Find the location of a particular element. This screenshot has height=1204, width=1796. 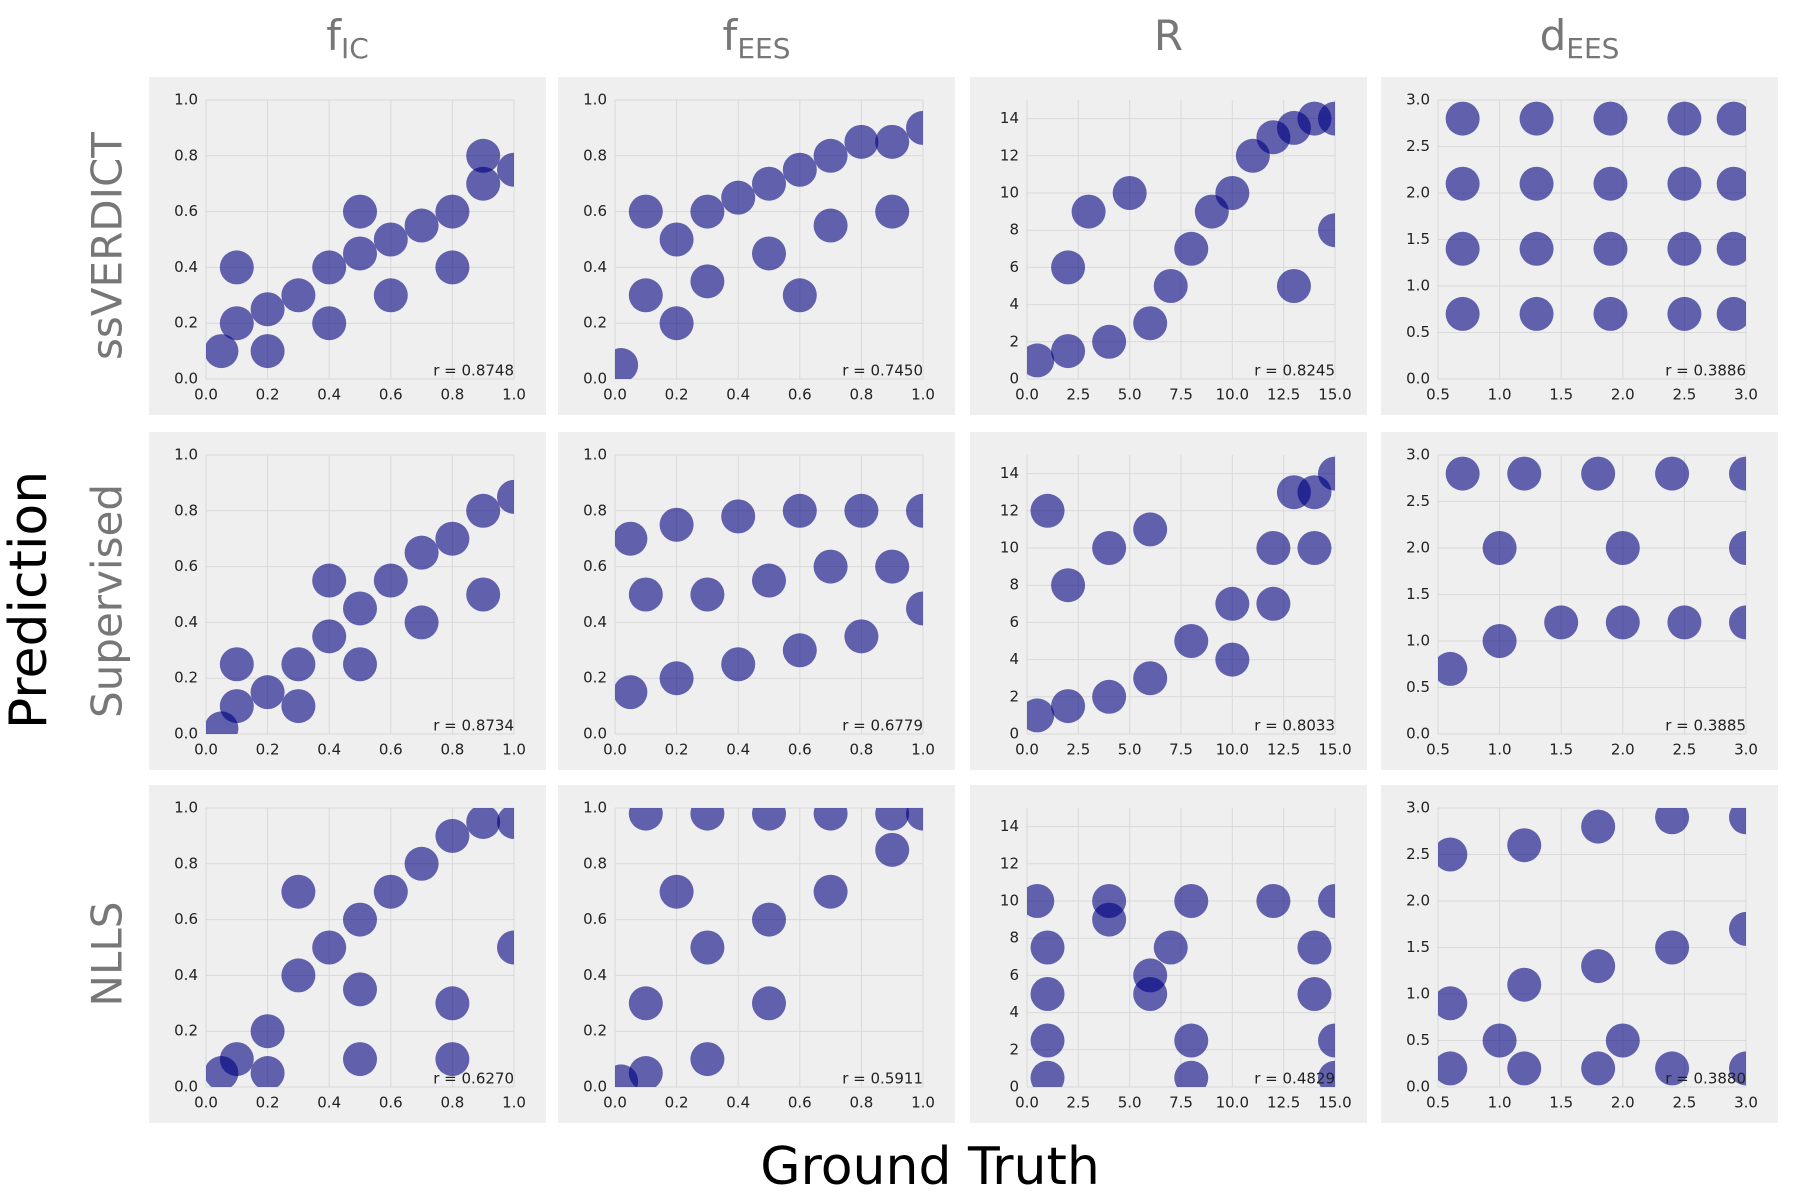

column-title: dEES is located at coordinates (1580, 38).